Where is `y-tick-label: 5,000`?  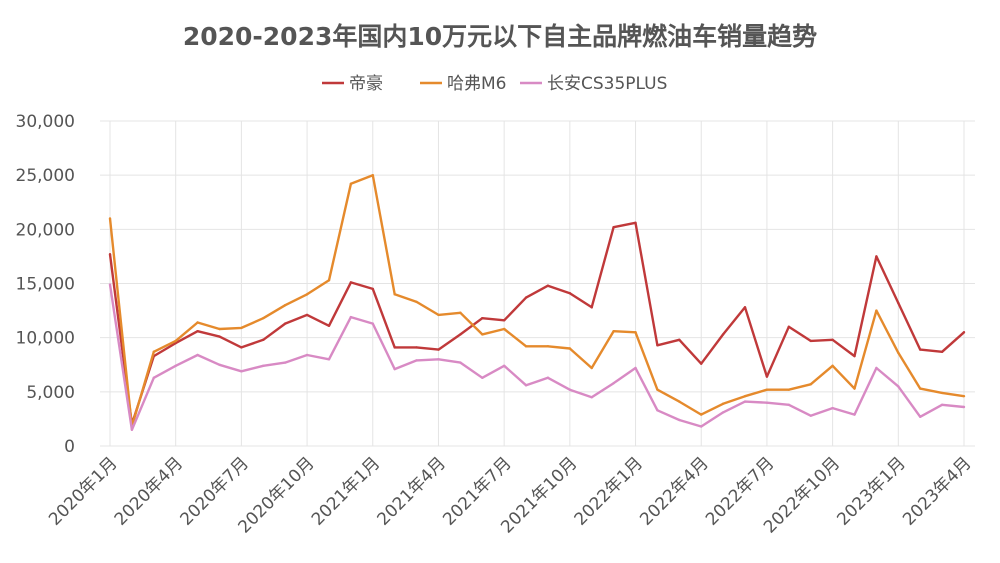 y-tick-label: 5,000 is located at coordinates (50, 393).